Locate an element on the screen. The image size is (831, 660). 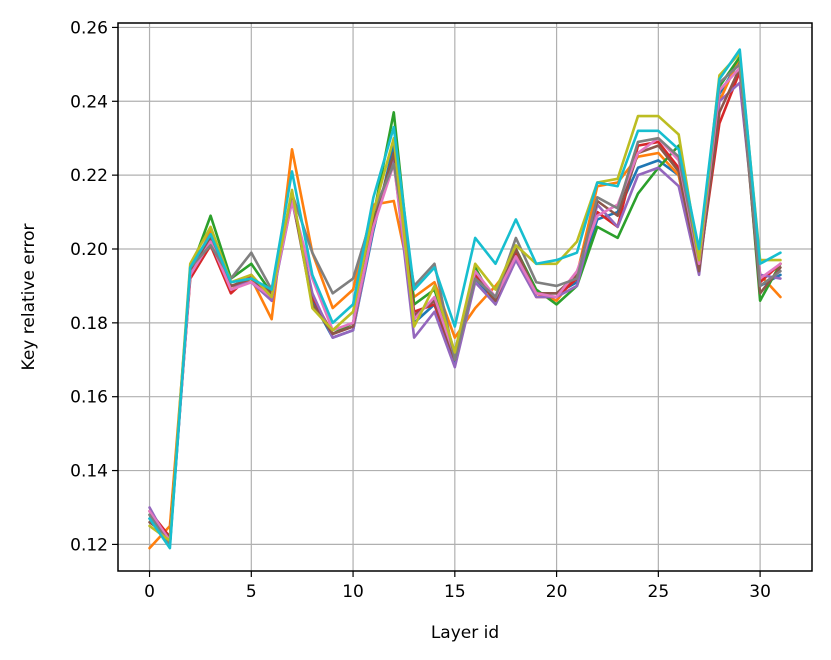
y-tick-label: 0.24 is located at coordinates (89, 102).